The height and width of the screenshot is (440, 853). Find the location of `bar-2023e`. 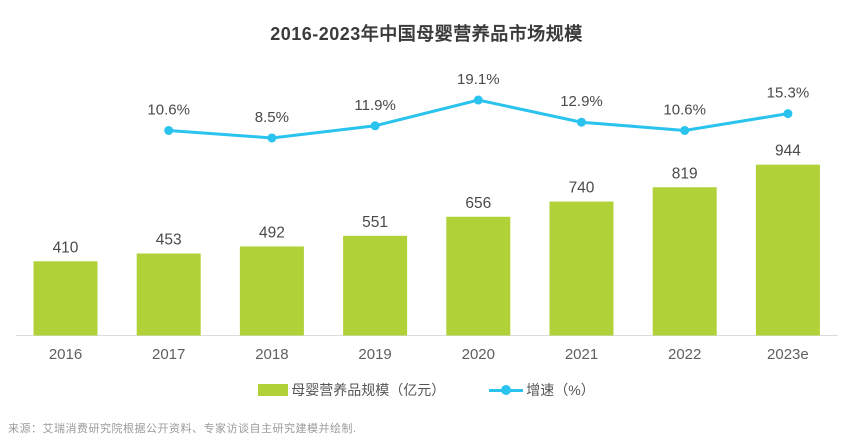

bar-2023e is located at coordinates (787, 250).